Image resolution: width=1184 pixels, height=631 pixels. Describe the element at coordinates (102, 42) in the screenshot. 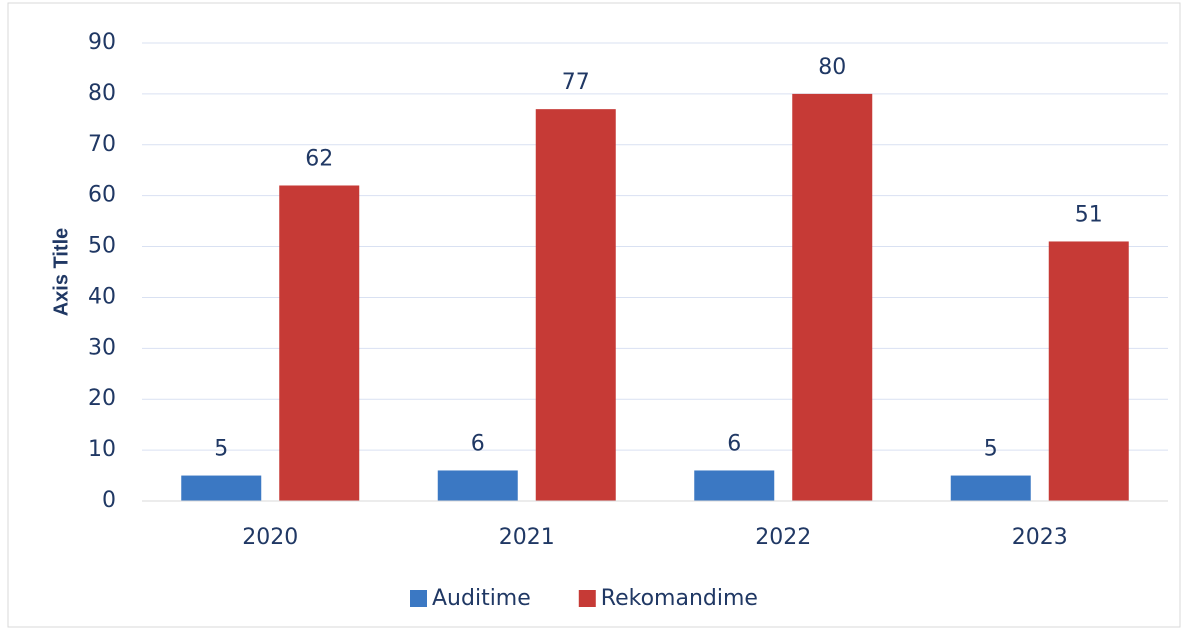

I see `y-tick-label: 90` at that location.